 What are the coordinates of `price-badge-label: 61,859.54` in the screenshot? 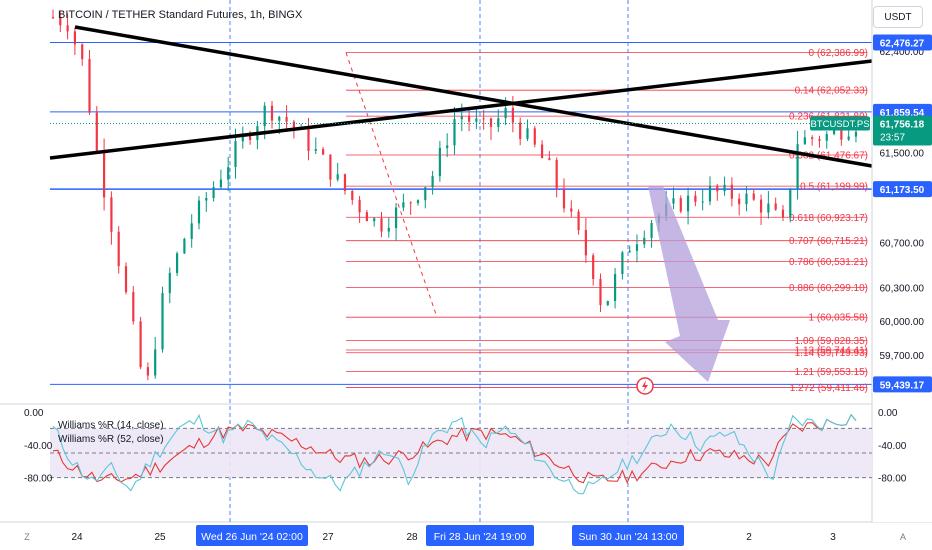 It's located at (902, 113).